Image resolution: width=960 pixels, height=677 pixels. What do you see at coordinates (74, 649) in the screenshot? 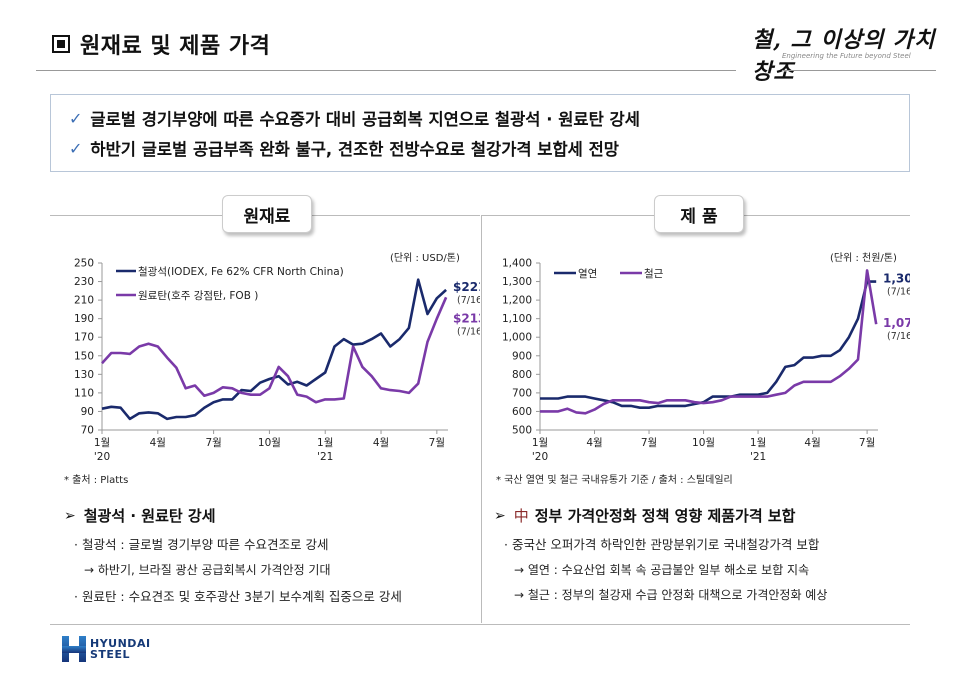
I see `h-logo-icon` at bounding box center [74, 649].